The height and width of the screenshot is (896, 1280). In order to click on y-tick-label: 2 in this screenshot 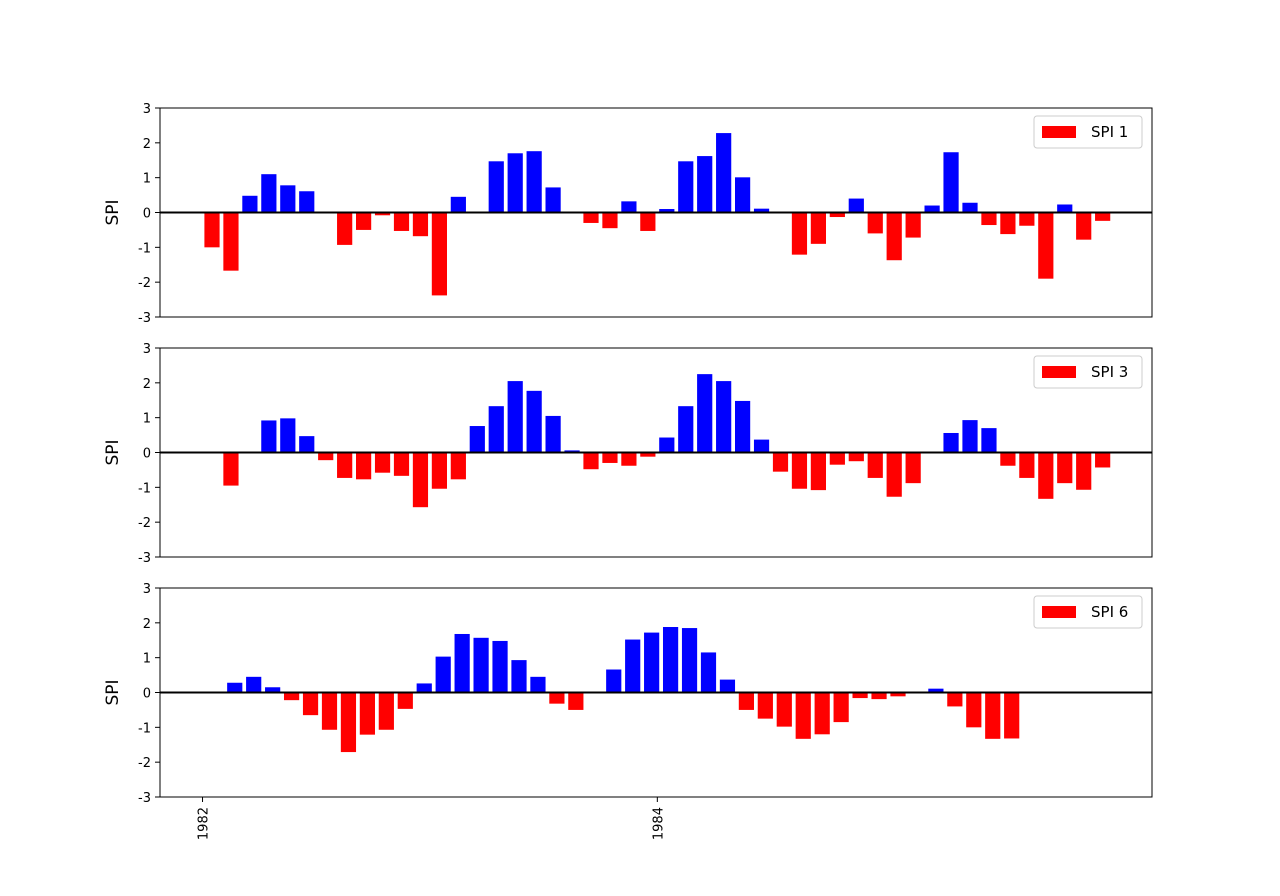, I will do `click(147, 144)`.